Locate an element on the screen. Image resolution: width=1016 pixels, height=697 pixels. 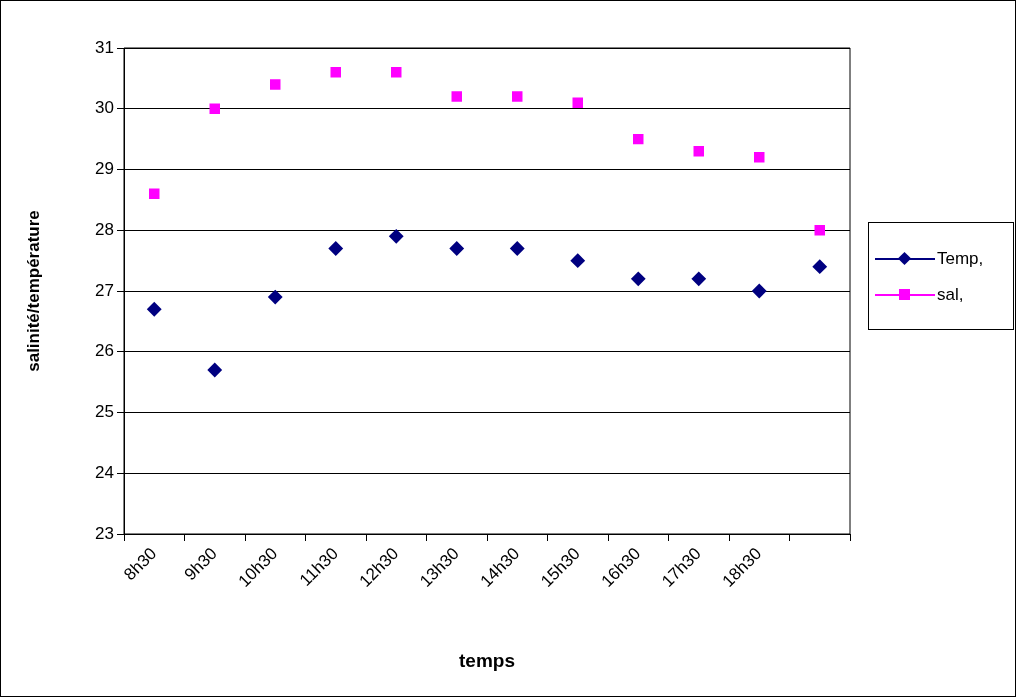
y-tick-label: 29 is located at coordinates (104, 169).